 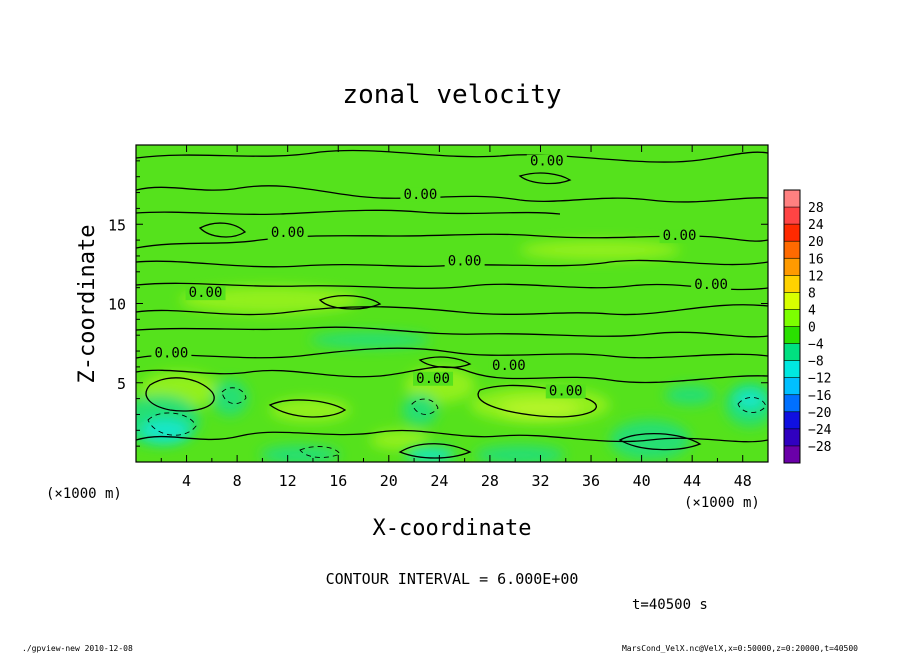 What do you see at coordinates (288, 481) in the screenshot?
I see `x-tick-label: 12` at bounding box center [288, 481].